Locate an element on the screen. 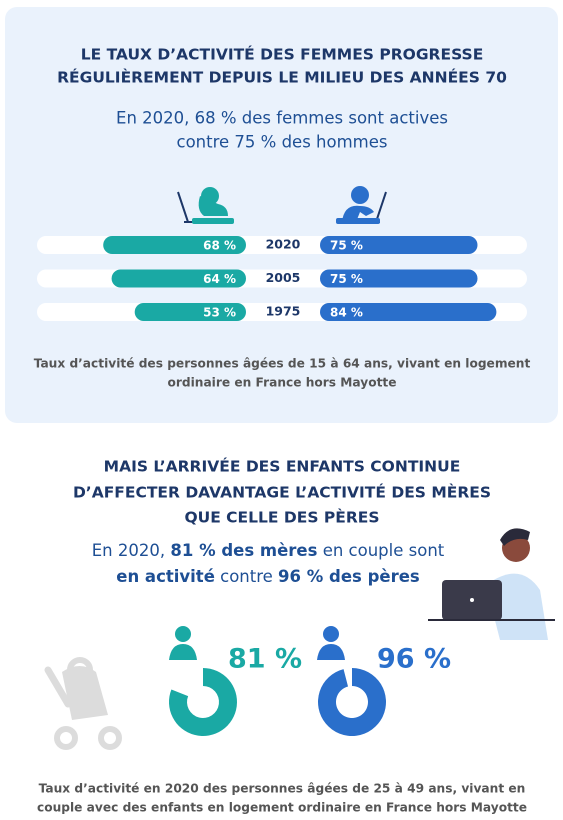 Image resolution: width=563 pixels, height=820 pixels. value-label: 81 % is located at coordinates (265, 659).